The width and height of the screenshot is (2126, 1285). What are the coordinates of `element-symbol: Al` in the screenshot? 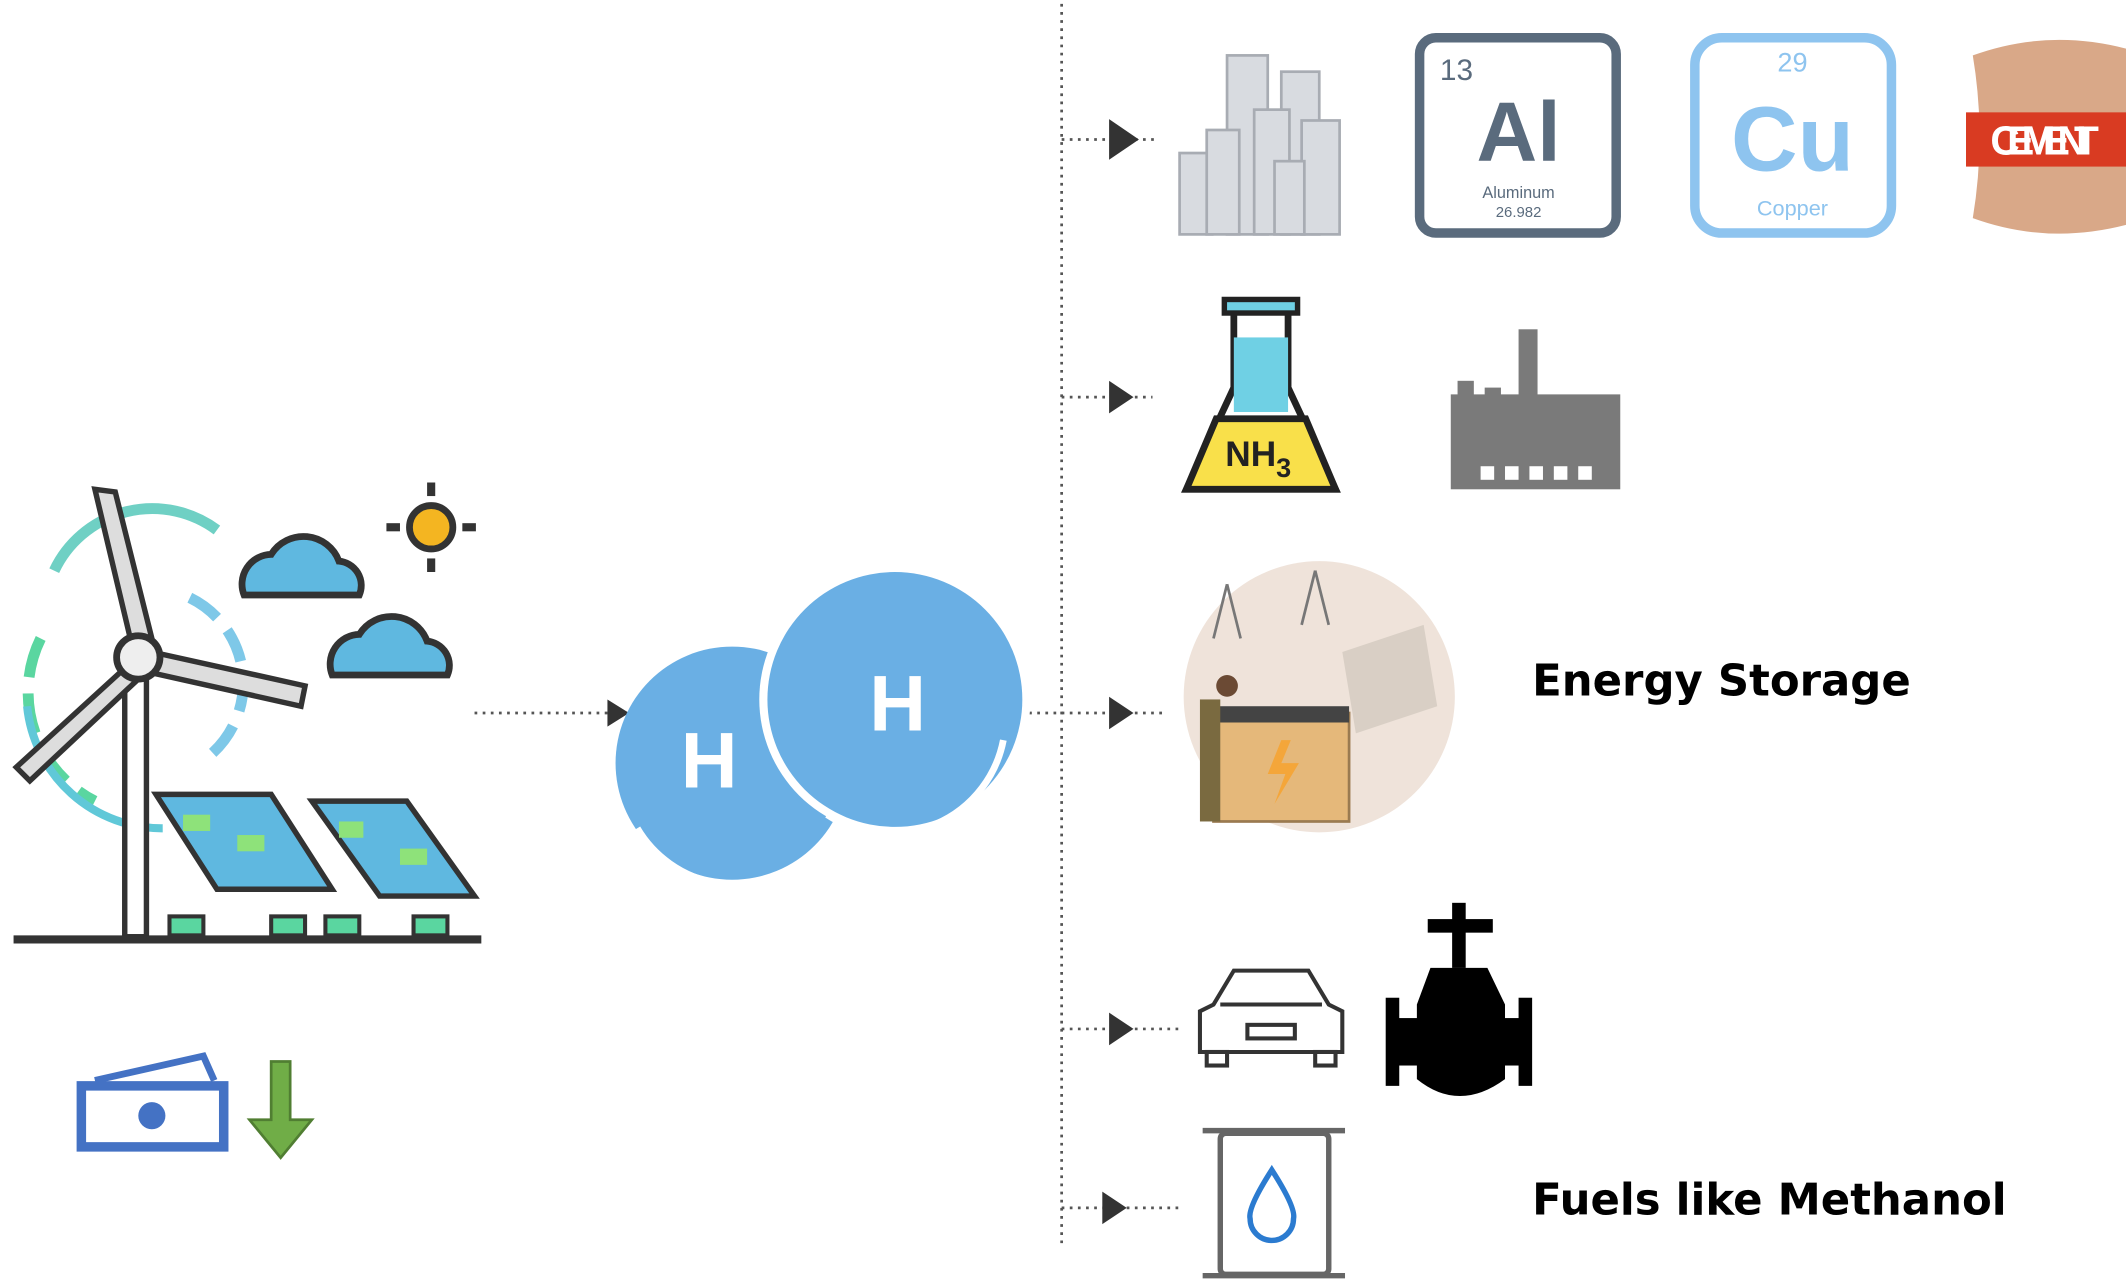 It's located at (1519, 132).